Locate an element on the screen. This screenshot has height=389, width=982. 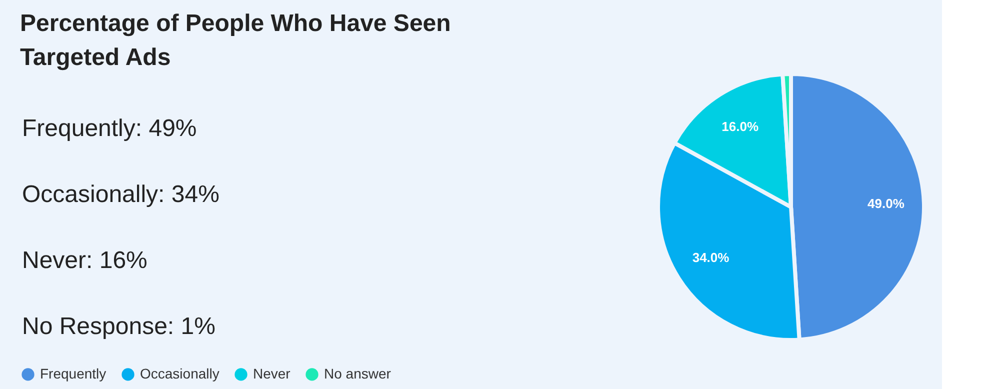
text: Percentage of People Who Have Seen Targeted Ads is located at coordinates (235, 40).